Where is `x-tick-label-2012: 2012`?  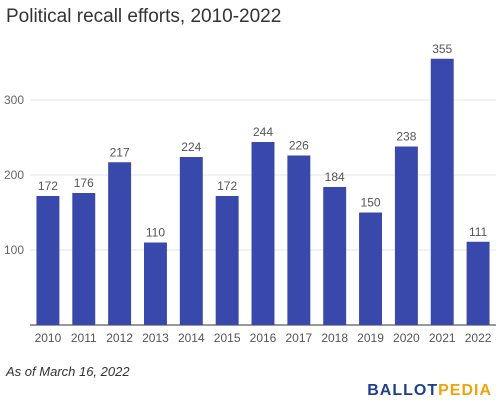
x-tick-label-2012: 2012 is located at coordinates (119, 338).